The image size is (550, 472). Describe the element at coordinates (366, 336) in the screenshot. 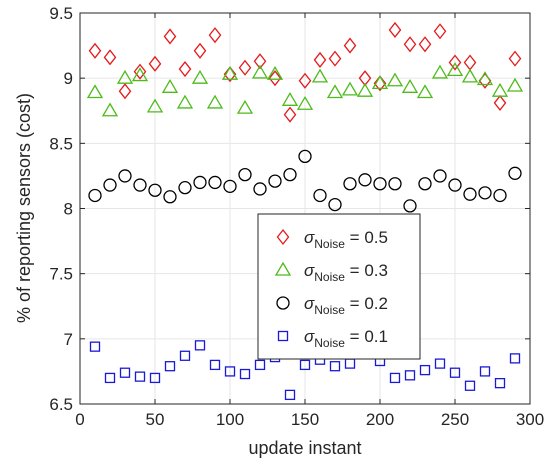

I see `legend-entry-4-value: = 0.1` at that location.